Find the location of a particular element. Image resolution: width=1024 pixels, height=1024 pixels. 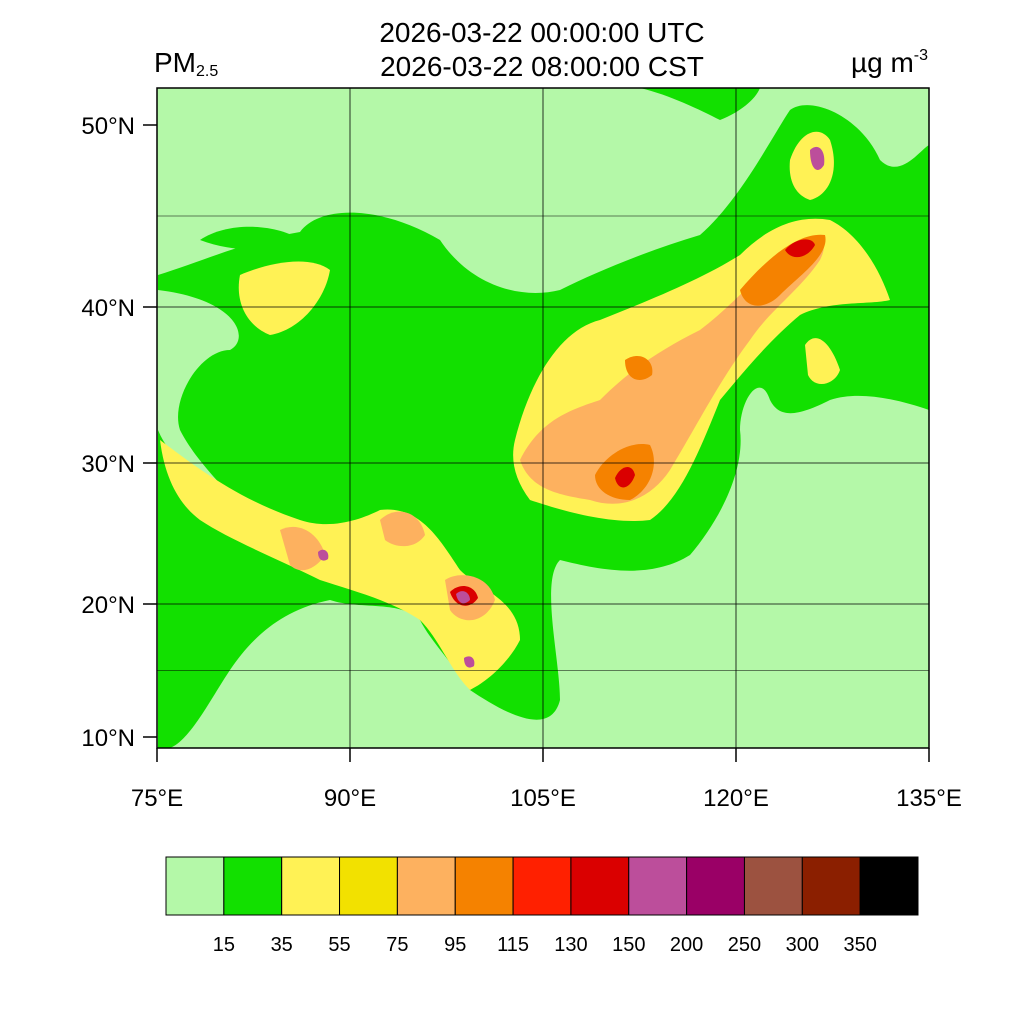

lon-tick-label: 90°E is located at coordinates (350, 798).